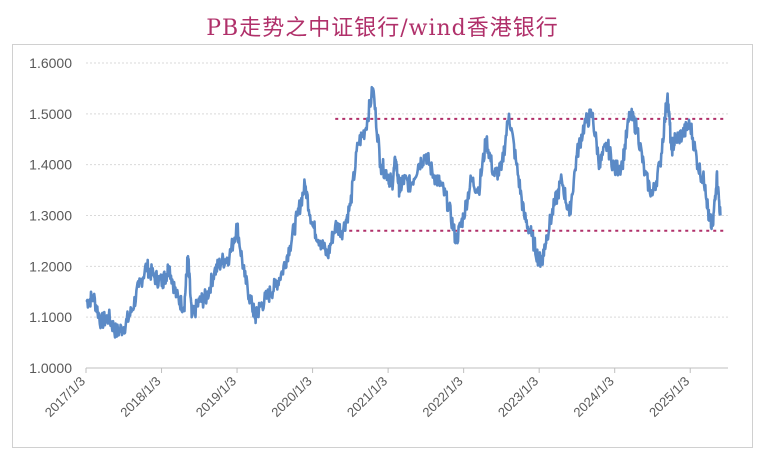 This screenshot has width=765, height=460. I want to click on x-tick-label: 2018/1/3, so click(140, 397).